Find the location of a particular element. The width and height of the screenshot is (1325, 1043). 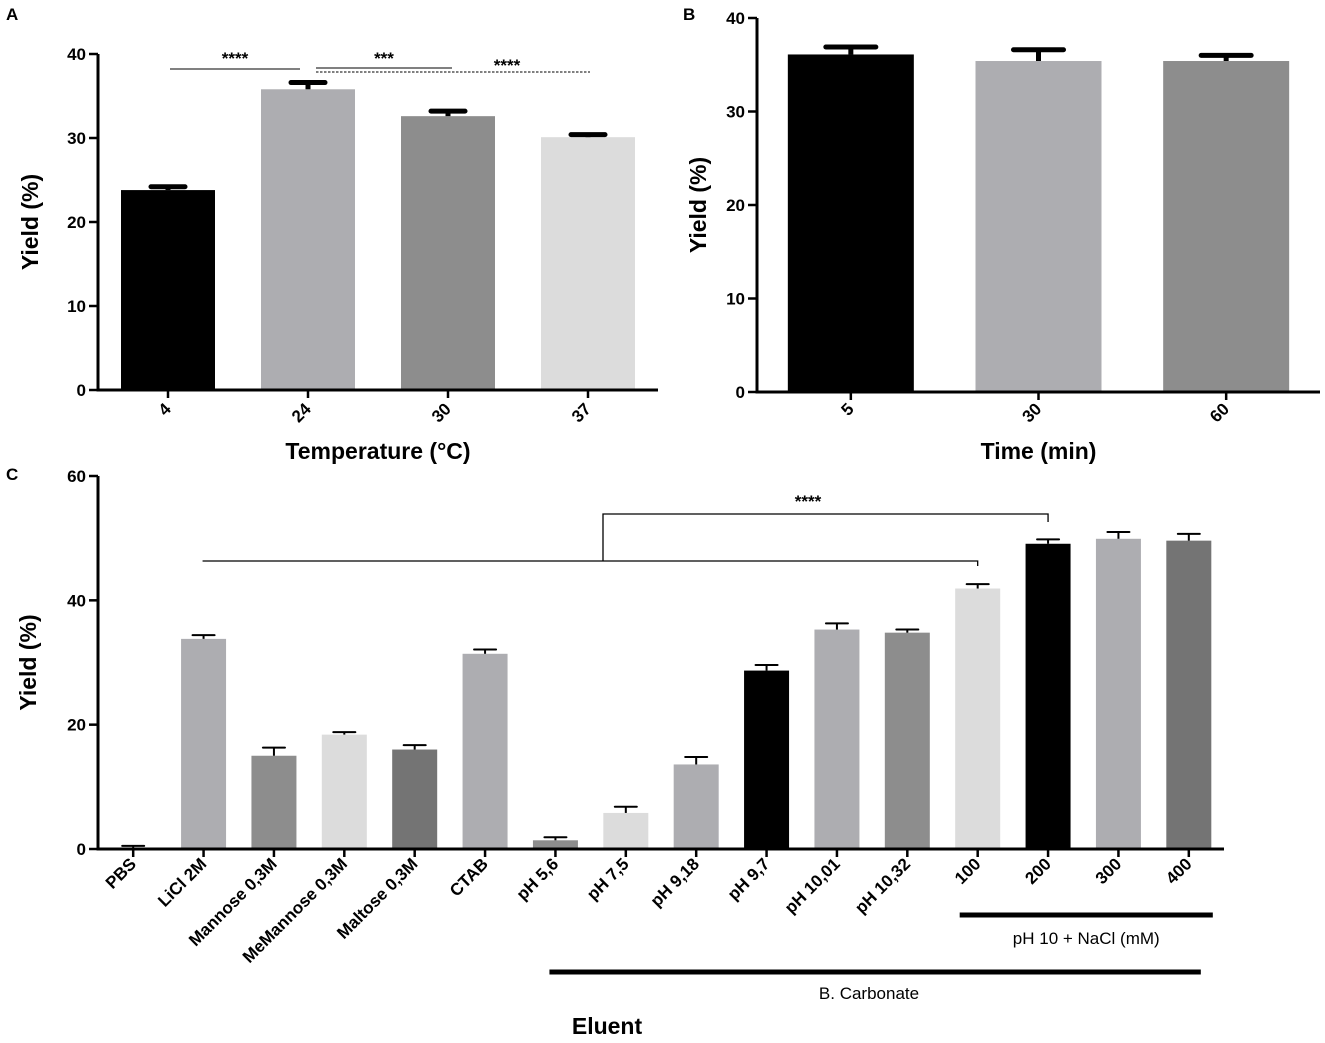

significance-bracket-c-upper is located at coordinates (825, 537).